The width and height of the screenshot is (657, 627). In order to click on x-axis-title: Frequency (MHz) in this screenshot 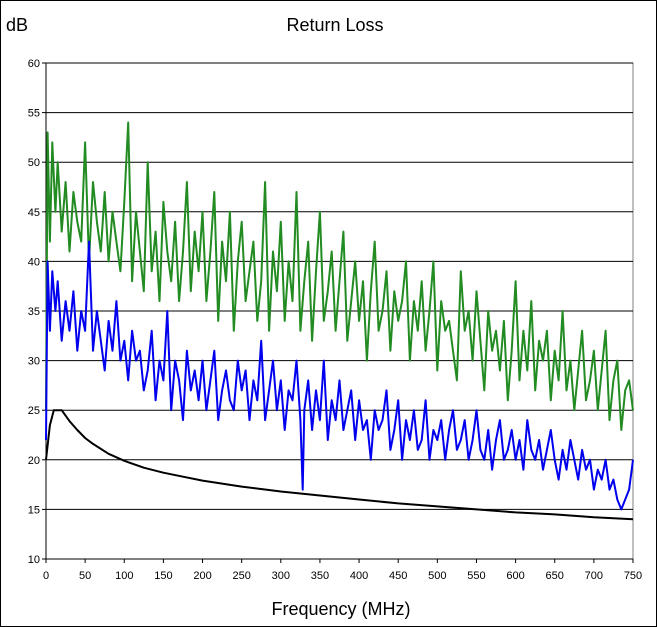, I will do `click(340, 609)`.